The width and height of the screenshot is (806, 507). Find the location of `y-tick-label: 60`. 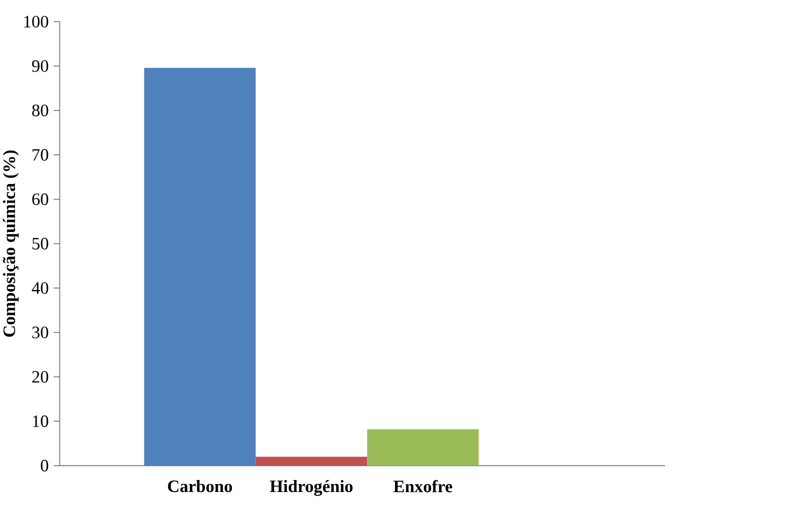

y-tick-label: 60 is located at coordinates (40, 199).